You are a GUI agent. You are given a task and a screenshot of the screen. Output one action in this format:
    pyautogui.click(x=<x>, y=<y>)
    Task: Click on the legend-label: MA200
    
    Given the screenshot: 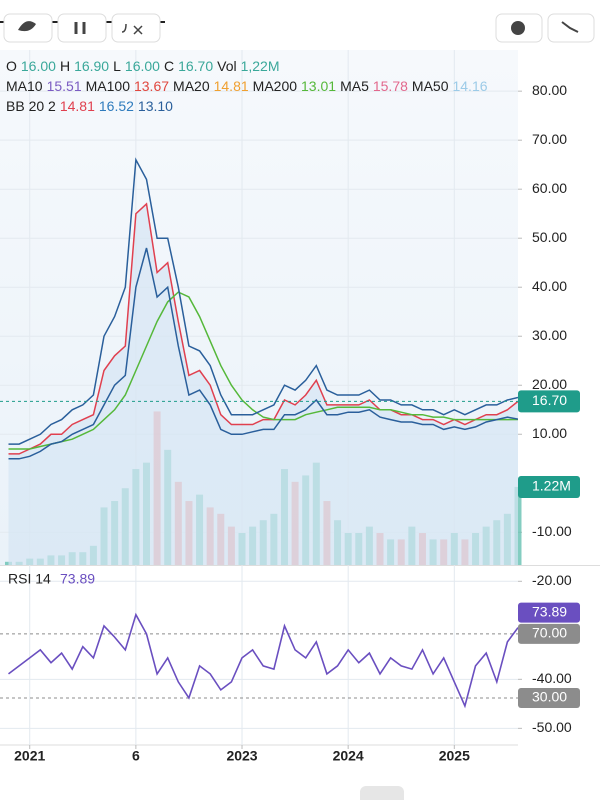 What is the action you would take?
    pyautogui.click(x=275, y=86)
    